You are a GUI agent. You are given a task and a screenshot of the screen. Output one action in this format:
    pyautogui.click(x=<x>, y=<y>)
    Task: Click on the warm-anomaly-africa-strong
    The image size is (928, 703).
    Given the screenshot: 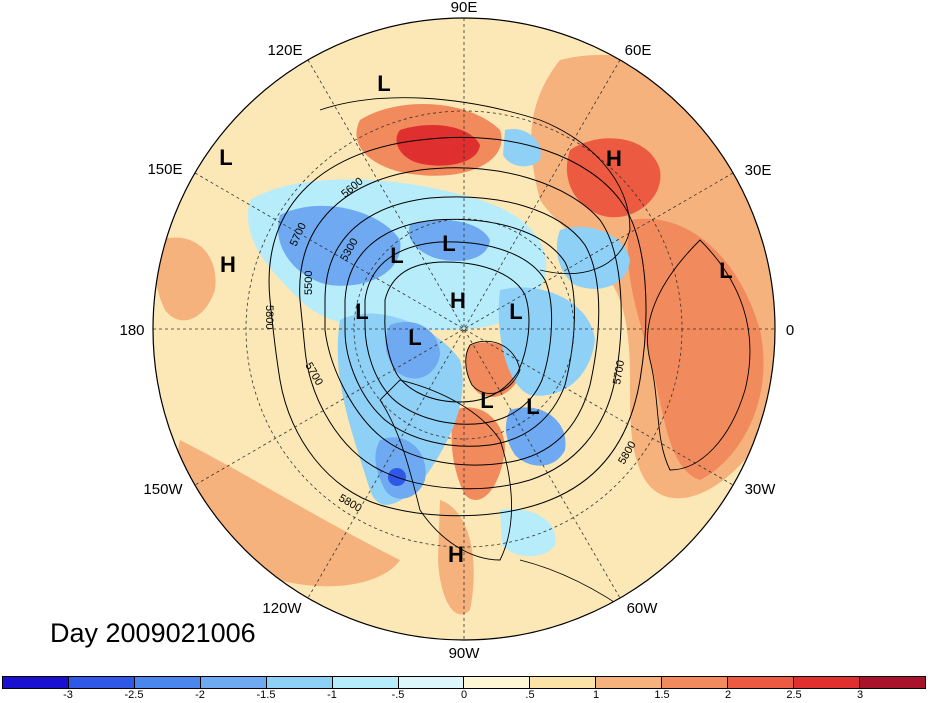 What is the action you would take?
    pyautogui.click(x=695, y=349)
    